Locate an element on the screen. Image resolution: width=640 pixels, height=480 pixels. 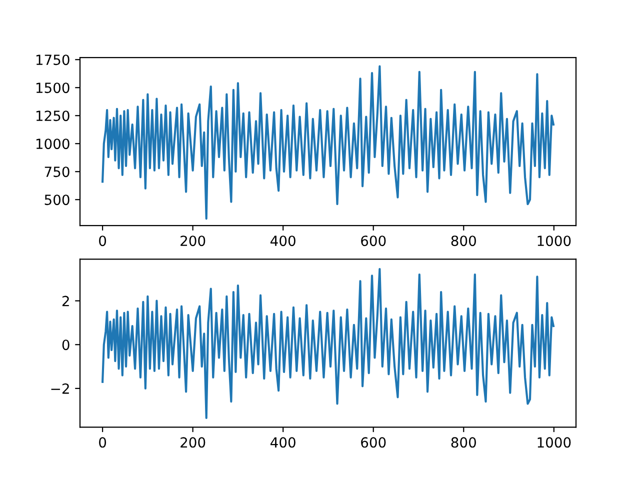
y-tick-label: 1750 is located at coordinates (53, 60).